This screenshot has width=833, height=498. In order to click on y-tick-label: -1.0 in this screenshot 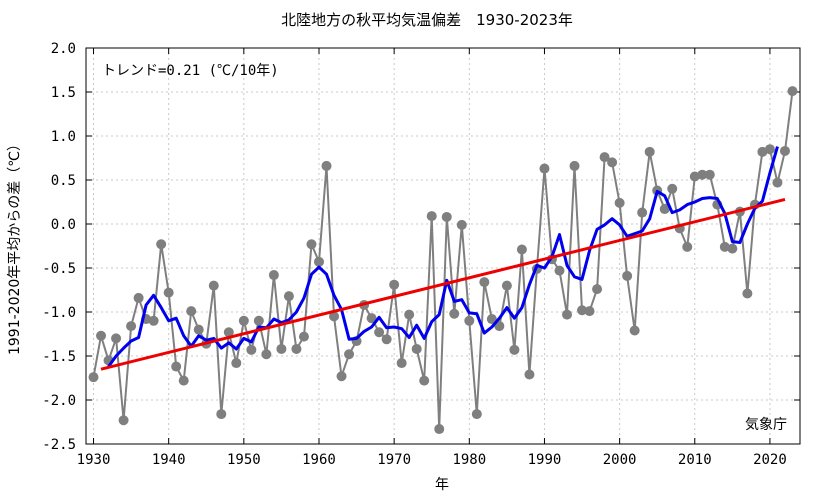, I will do `click(59, 313)`.